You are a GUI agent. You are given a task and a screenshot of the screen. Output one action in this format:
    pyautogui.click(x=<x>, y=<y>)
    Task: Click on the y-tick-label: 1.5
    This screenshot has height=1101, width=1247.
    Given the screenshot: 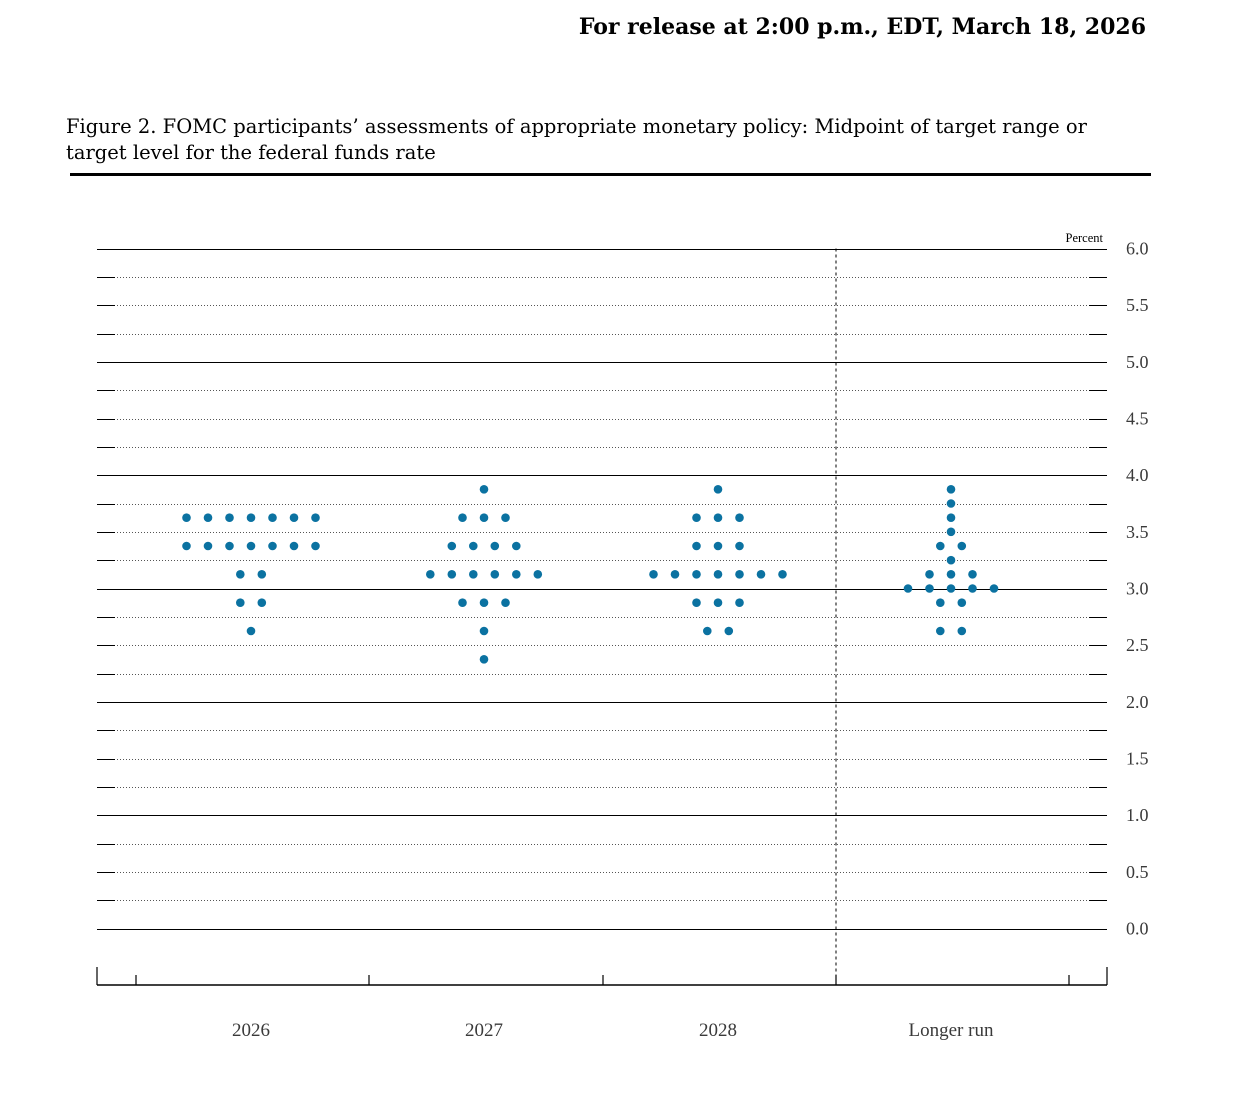 What is the action you would take?
    pyautogui.click(x=1137, y=759)
    